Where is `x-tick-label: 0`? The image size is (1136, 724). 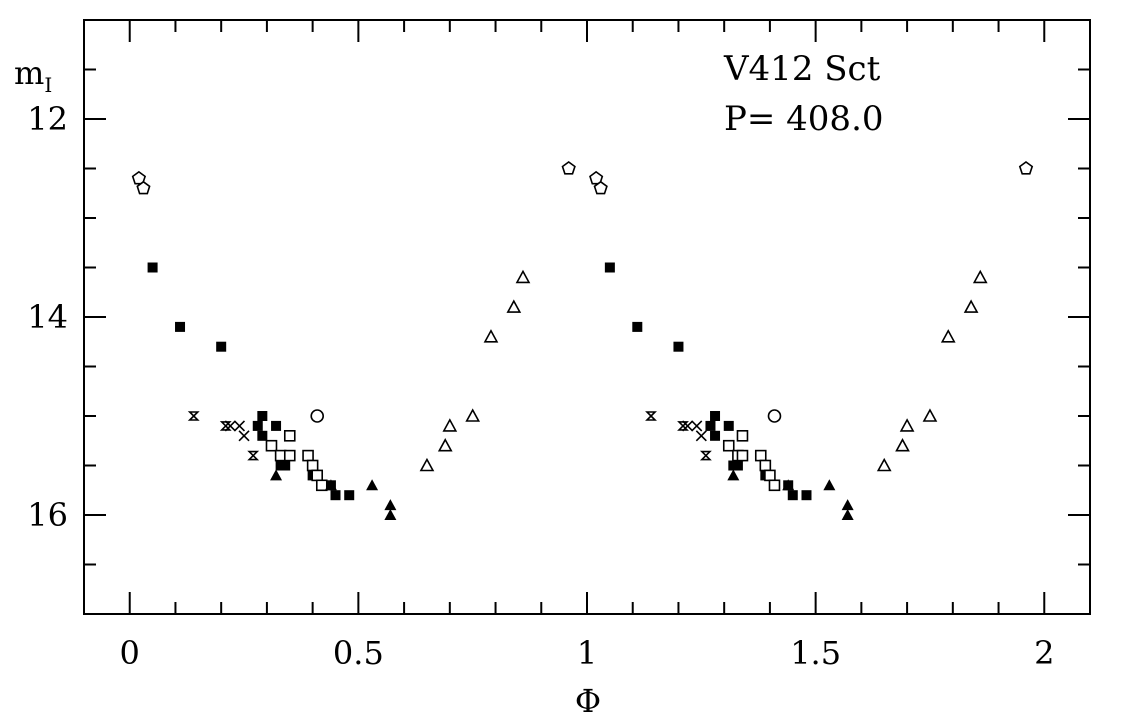
x-tick-label: 0 is located at coordinates (130, 653).